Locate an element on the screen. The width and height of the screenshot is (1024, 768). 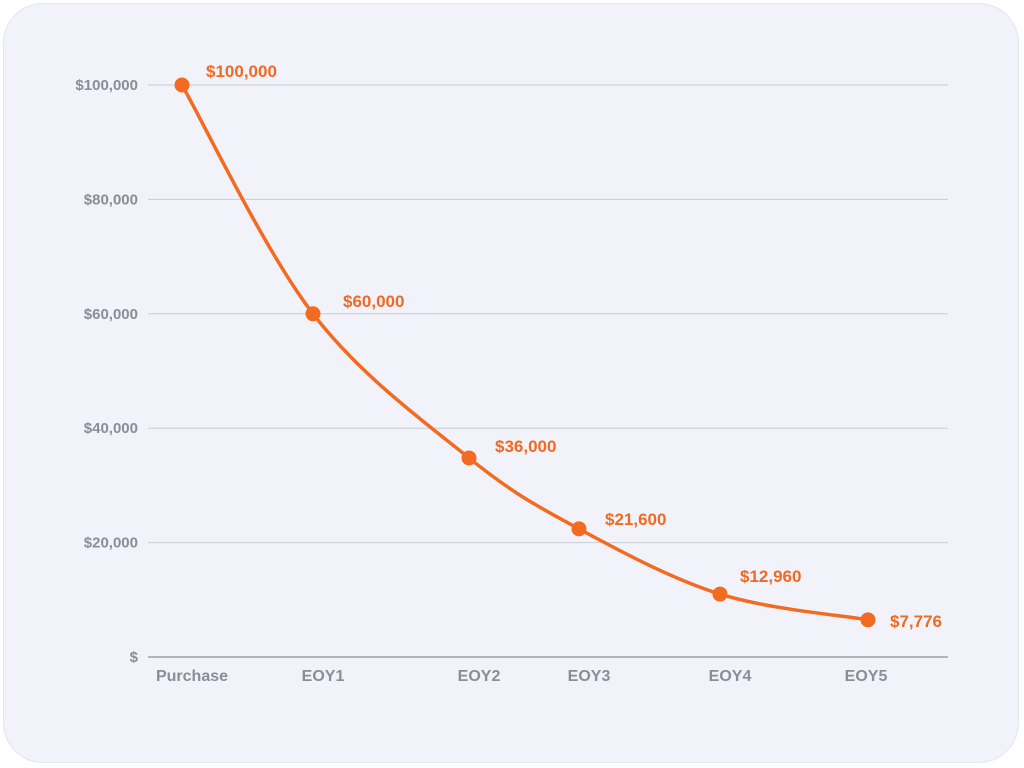
x-tick-label: EOY2 is located at coordinates (479, 676).